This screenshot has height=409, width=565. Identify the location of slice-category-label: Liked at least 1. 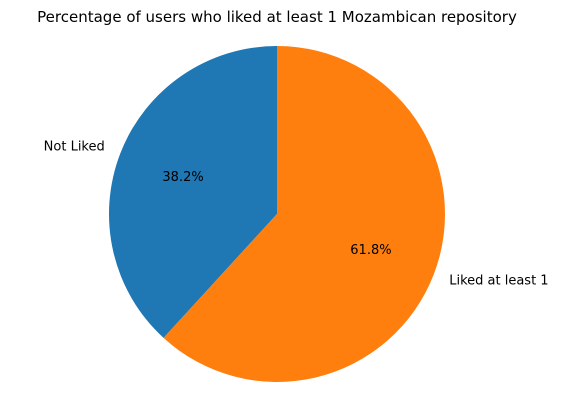
(498, 280).